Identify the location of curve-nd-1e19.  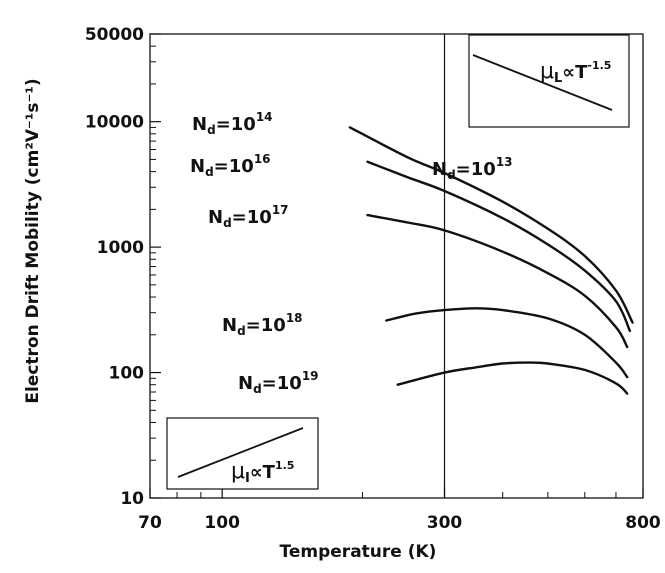
(512, 378).